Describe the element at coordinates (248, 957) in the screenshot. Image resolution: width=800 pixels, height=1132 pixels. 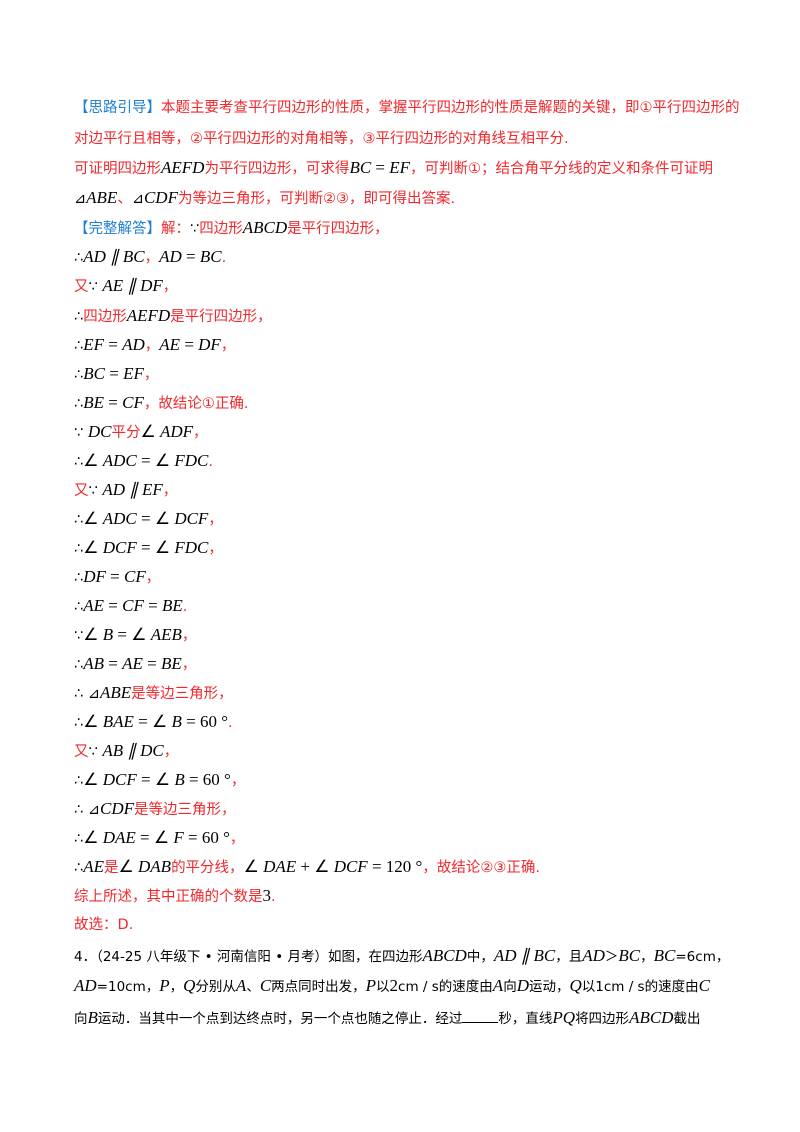
I see `text-segment: 4．（24-25 八年级下 • 河南信阳 • 月考）如图，在四边形` at that location.